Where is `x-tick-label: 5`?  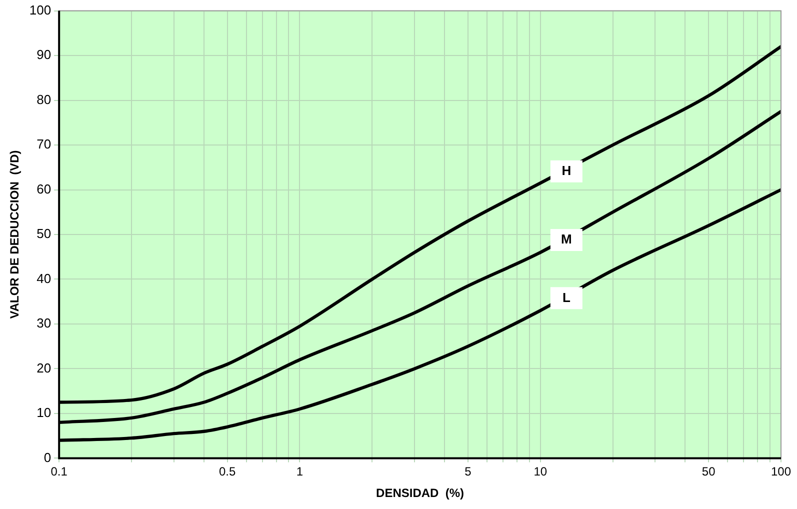
x-tick-label: 5 is located at coordinates (468, 471).